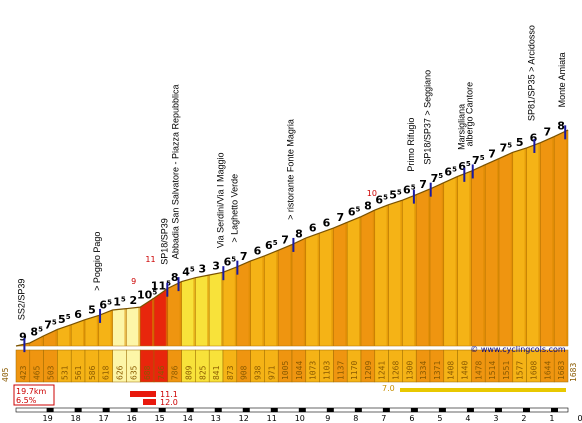 The height and width of the screenshot is (423, 582). Describe the element at coordinates (119, 301) in the screenshot. I see `grade-label: 15` at that location.